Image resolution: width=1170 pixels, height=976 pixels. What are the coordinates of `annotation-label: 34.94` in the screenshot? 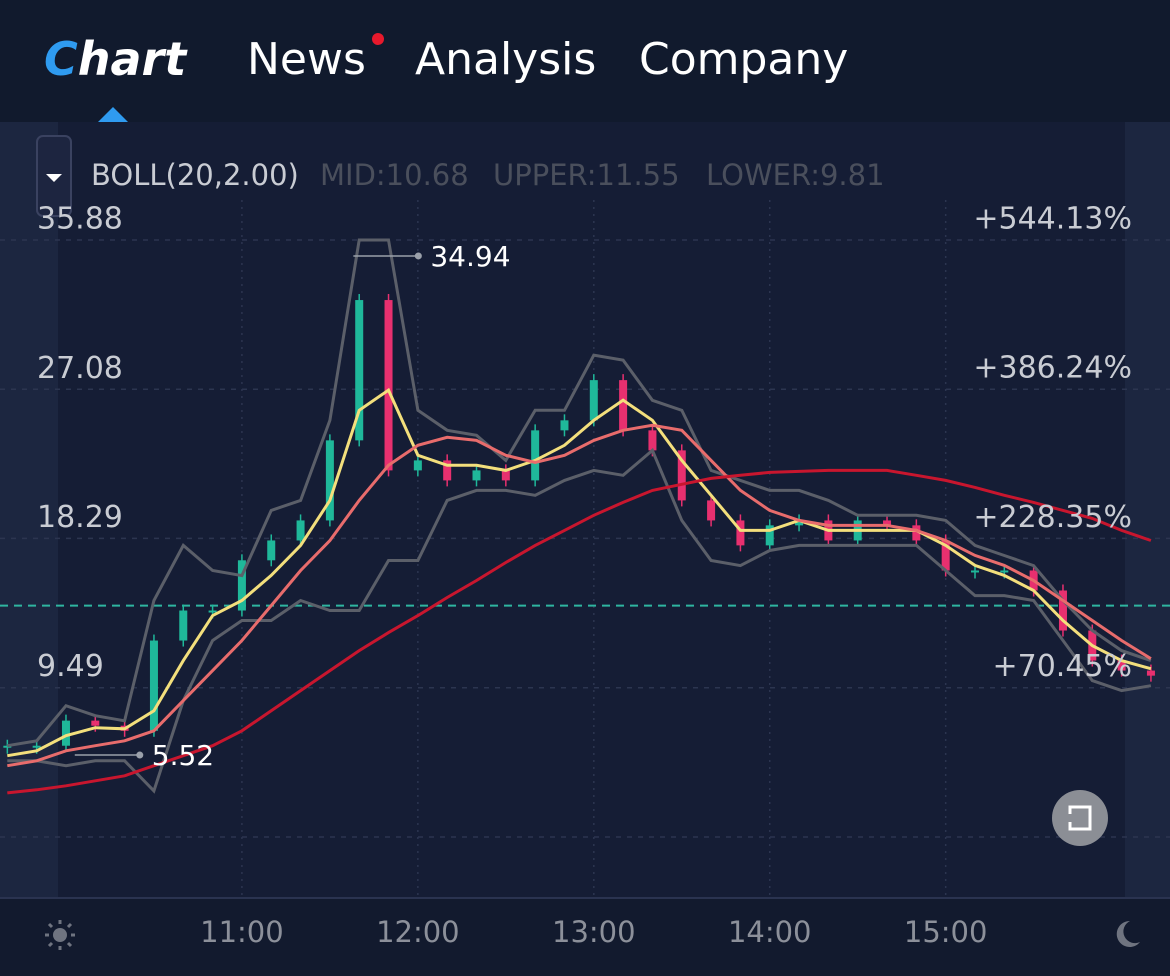 It's located at (470, 256).